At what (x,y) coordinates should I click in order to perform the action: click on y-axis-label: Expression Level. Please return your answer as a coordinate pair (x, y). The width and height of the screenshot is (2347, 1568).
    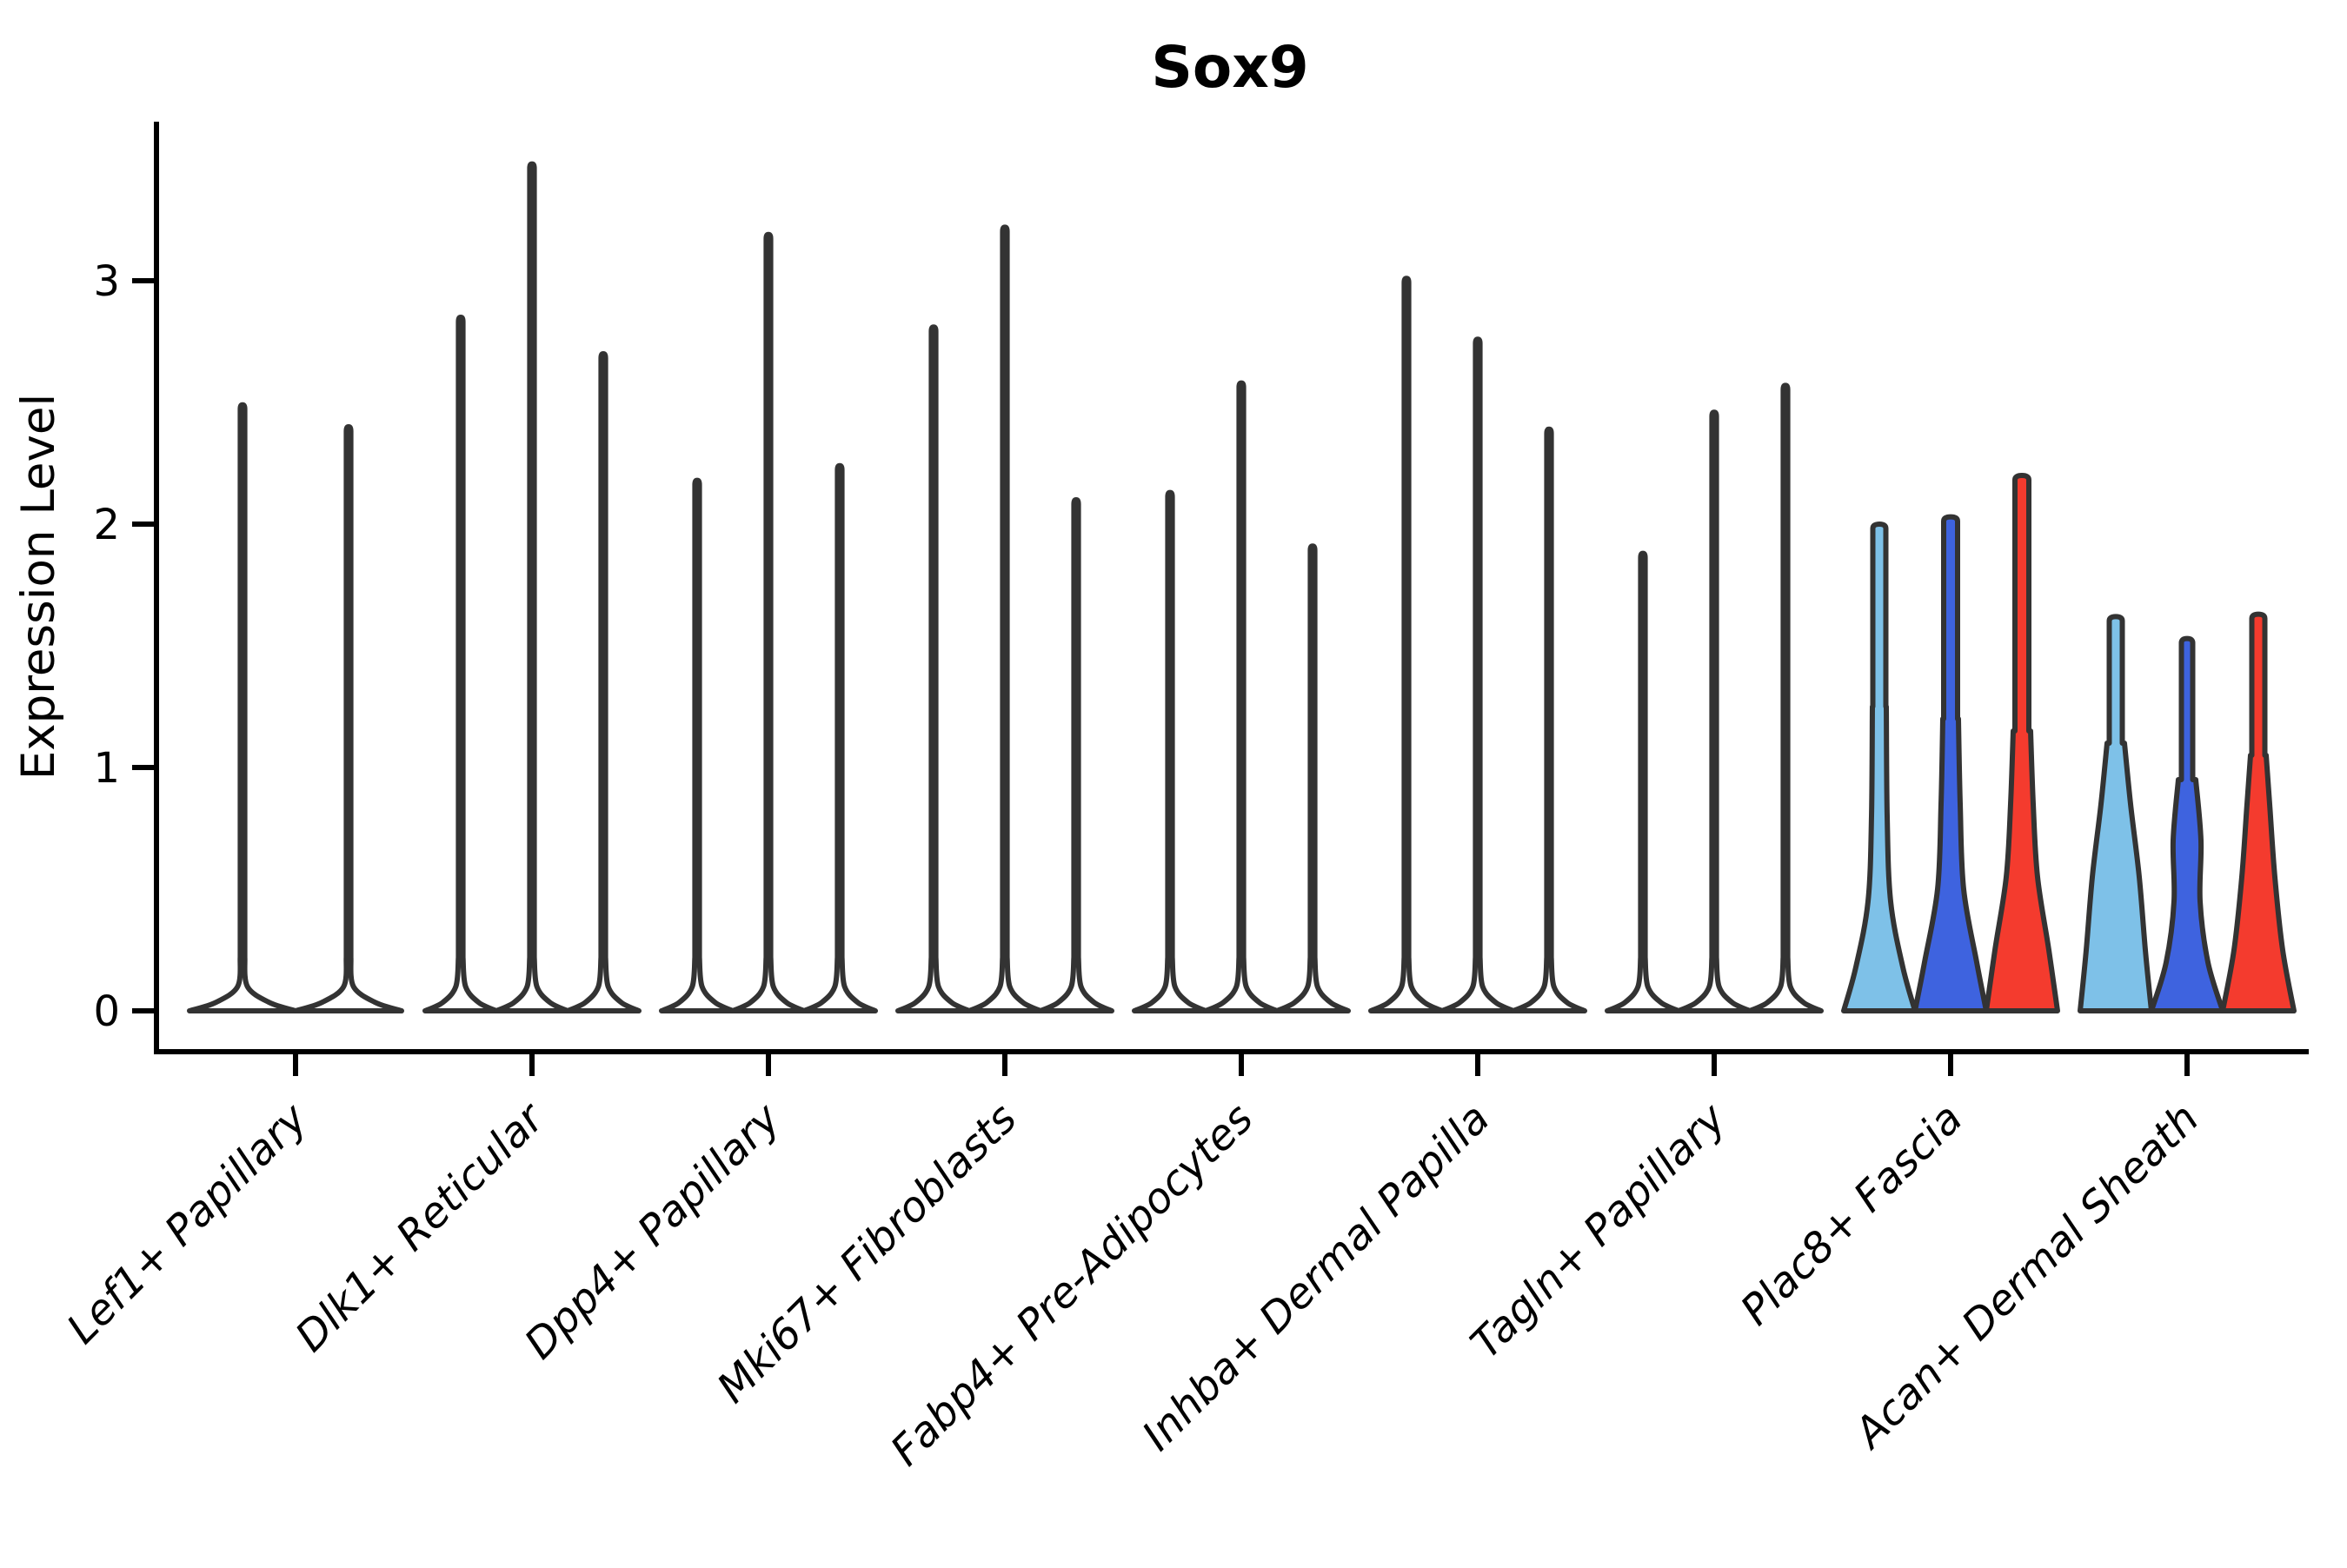
    Looking at the image, I should click on (38, 587).